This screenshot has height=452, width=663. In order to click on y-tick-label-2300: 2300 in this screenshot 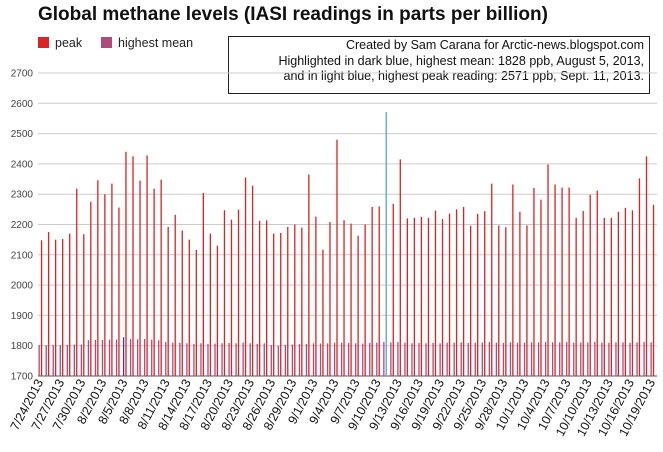, I will do `click(22, 195)`.